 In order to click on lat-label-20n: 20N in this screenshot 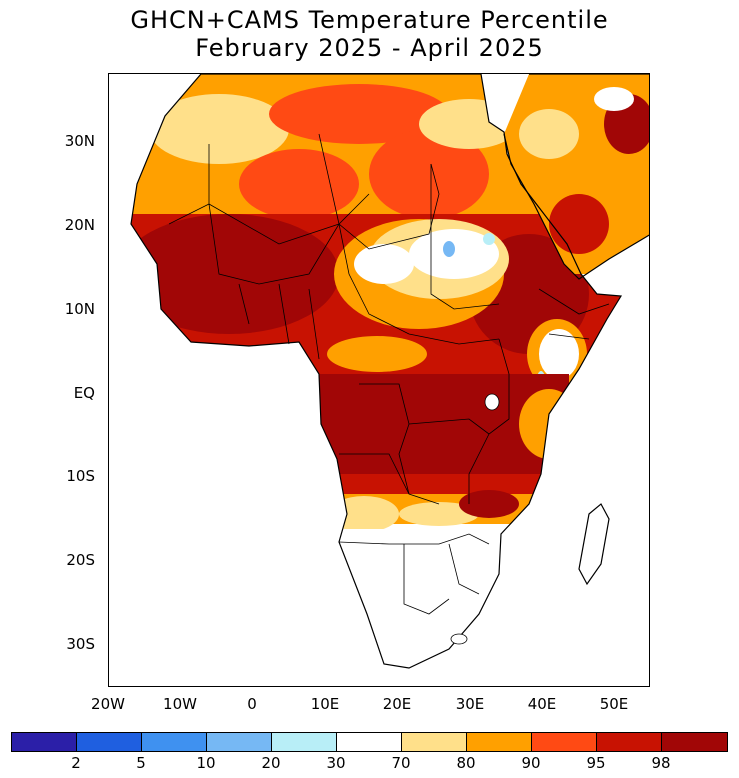, I will do `click(79, 225)`.